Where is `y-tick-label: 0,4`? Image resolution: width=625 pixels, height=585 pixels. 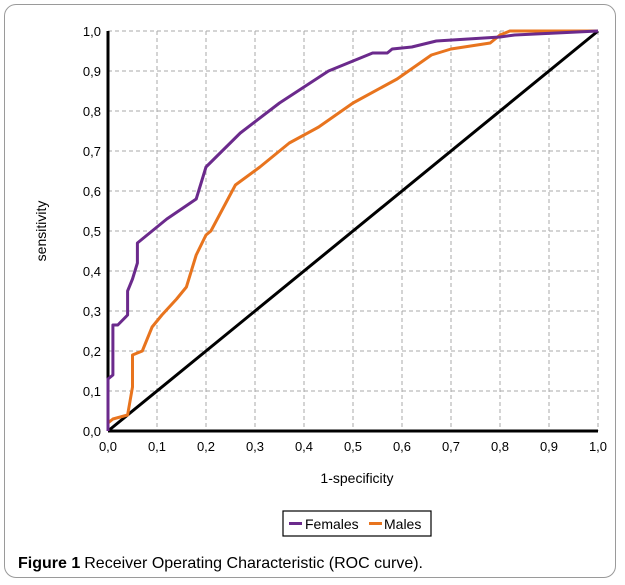
y-tick-label: 0,4 is located at coordinates (92, 271).